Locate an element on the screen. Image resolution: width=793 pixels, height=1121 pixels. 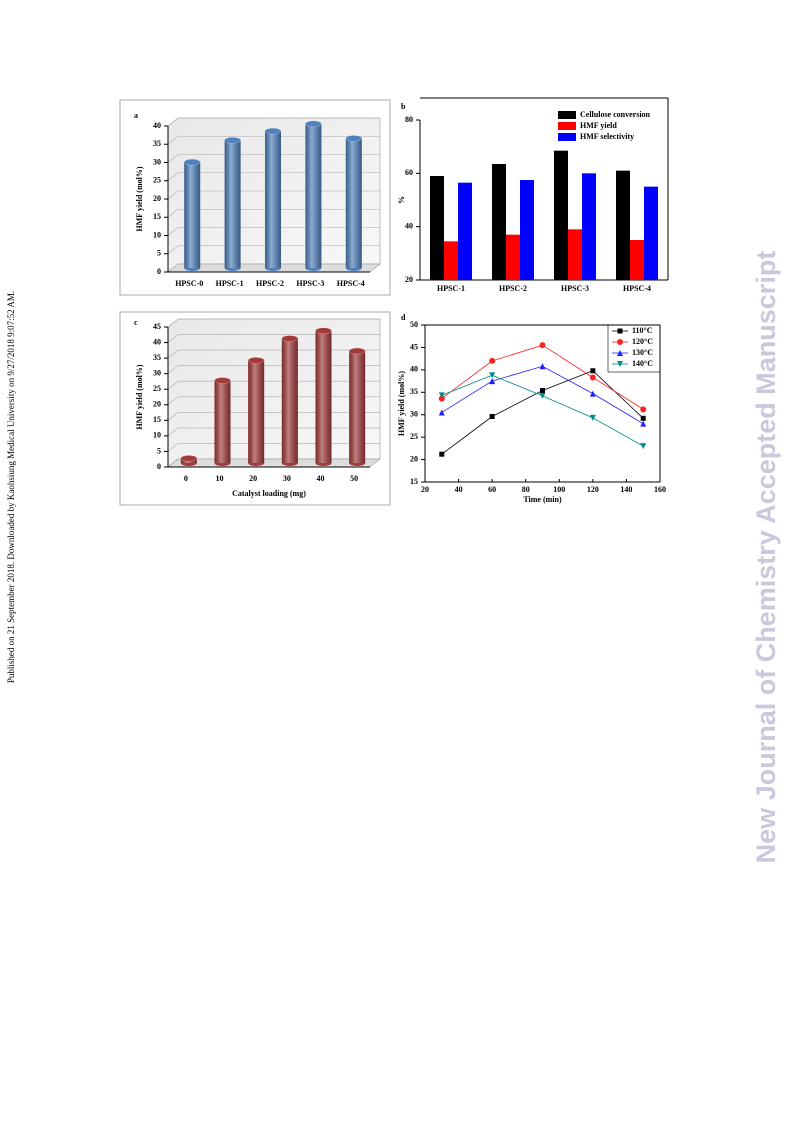
floor is located at coordinates (274, 463).